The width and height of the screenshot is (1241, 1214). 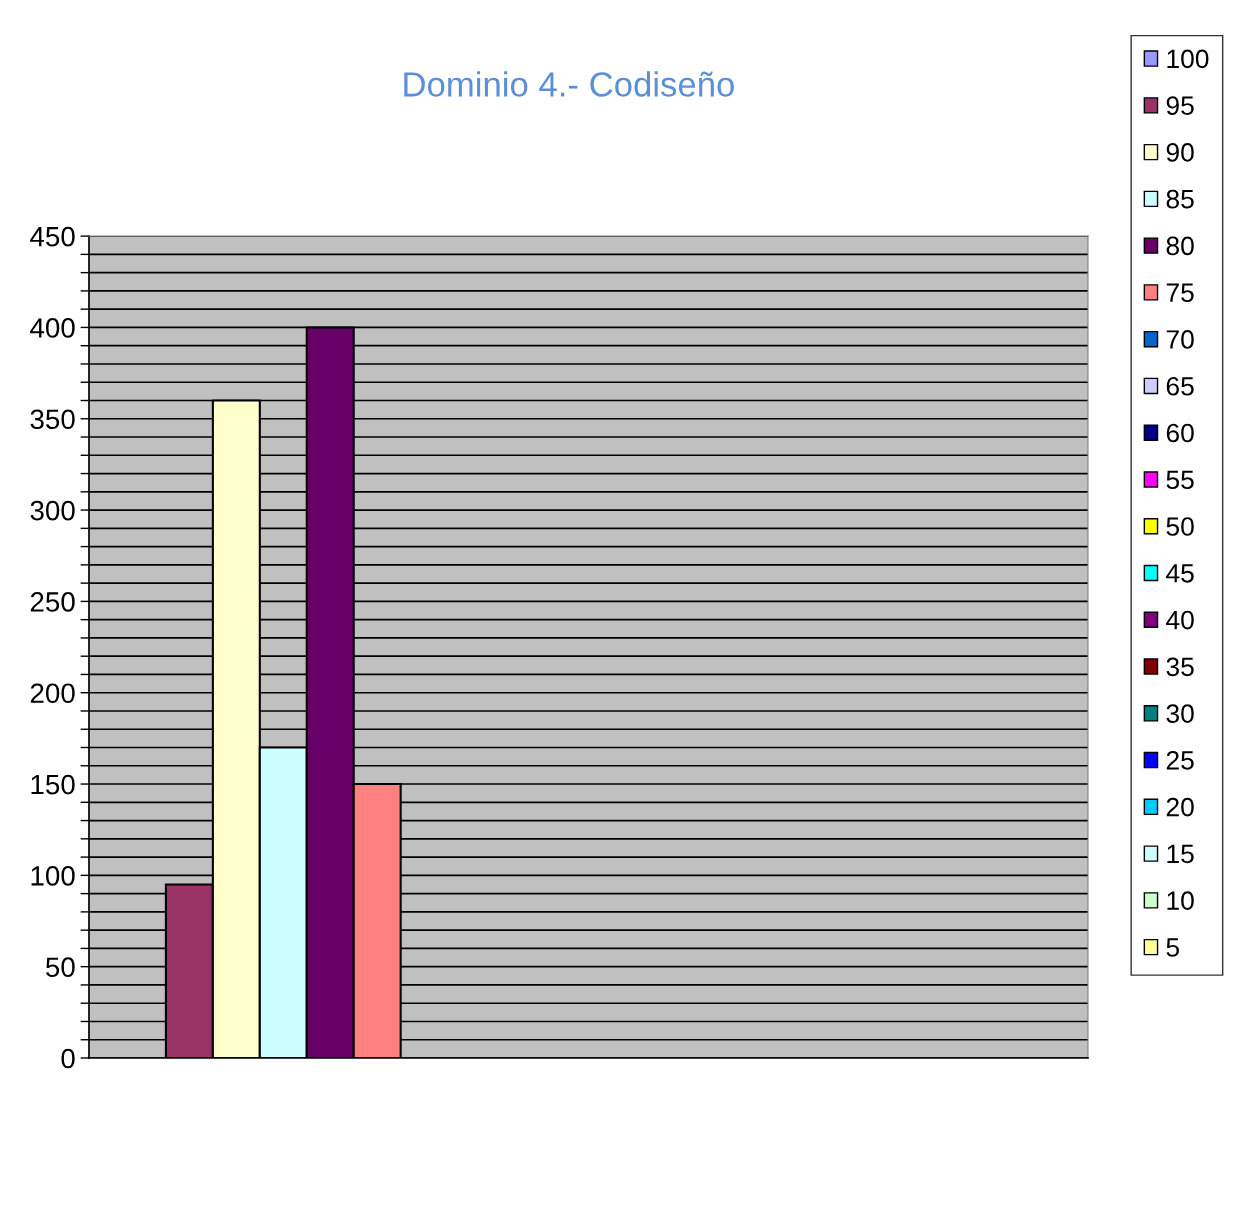 What do you see at coordinates (1180, 246) in the screenshot?
I see `legend-label: 80` at bounding box center [1180, 246].